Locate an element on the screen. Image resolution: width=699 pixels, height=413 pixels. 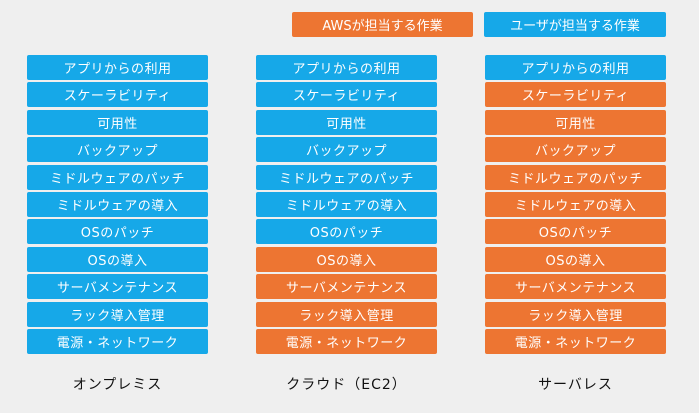
legend-aws-label: AWSが担当する作業 is located at coordinates (382, 26).